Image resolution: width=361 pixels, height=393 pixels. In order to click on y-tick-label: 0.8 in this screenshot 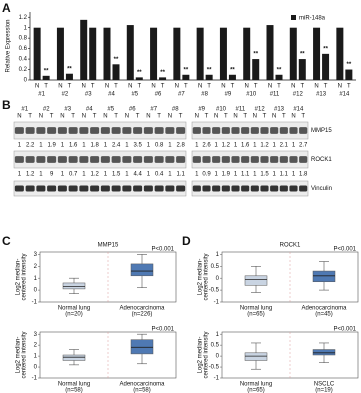, I will do `click(23, 39)`.